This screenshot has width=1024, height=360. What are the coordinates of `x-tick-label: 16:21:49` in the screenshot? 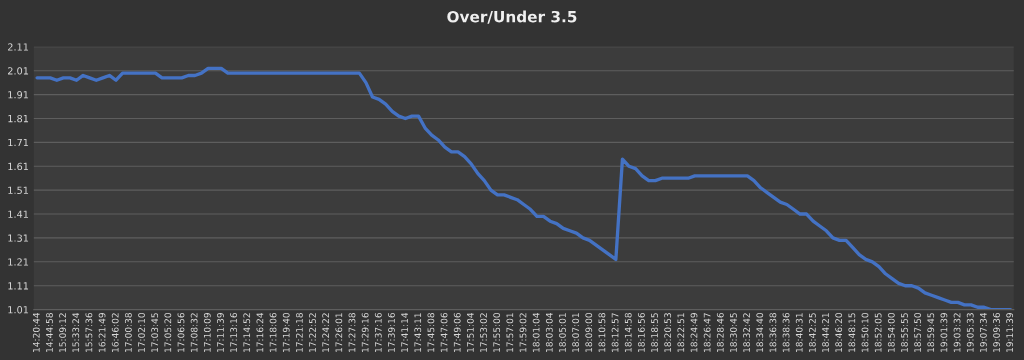 It's located at (102, 332).